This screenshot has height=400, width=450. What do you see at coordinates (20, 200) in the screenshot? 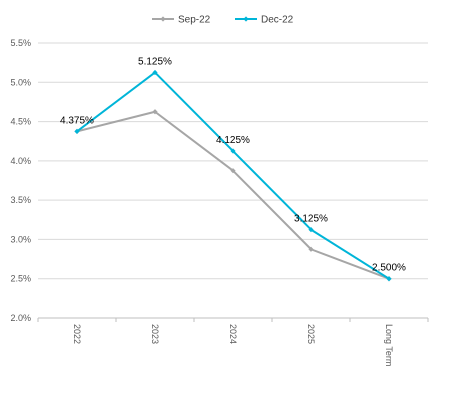
I see `y-tick-label: 3.5%` at bounding box center [20, 200].